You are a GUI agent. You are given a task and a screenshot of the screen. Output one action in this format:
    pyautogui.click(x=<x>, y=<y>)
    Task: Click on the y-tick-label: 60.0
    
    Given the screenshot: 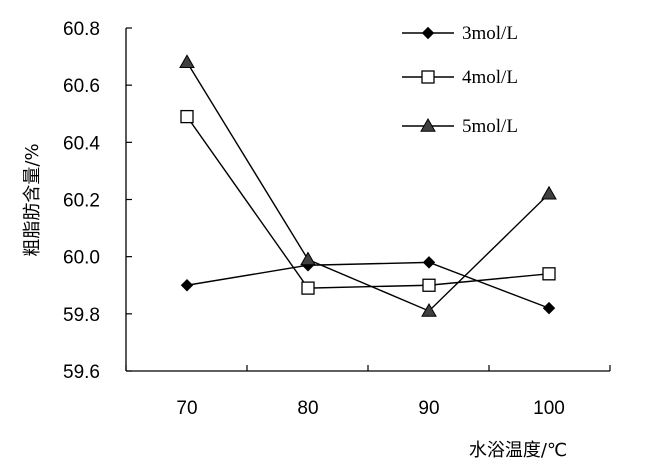 What is the action you would take?
    pyautogui.click(x=81, y=258)
    